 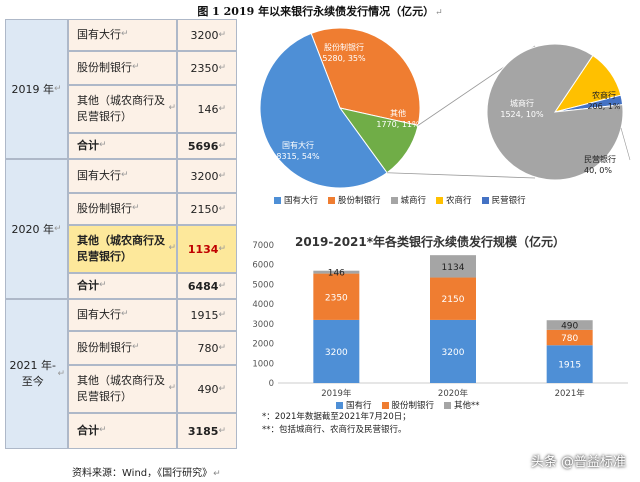 What do you see at coordinates (522, 103) in the screenshot?
I see `sub-pie-label: 城商行` at bounding box center [522, 103].